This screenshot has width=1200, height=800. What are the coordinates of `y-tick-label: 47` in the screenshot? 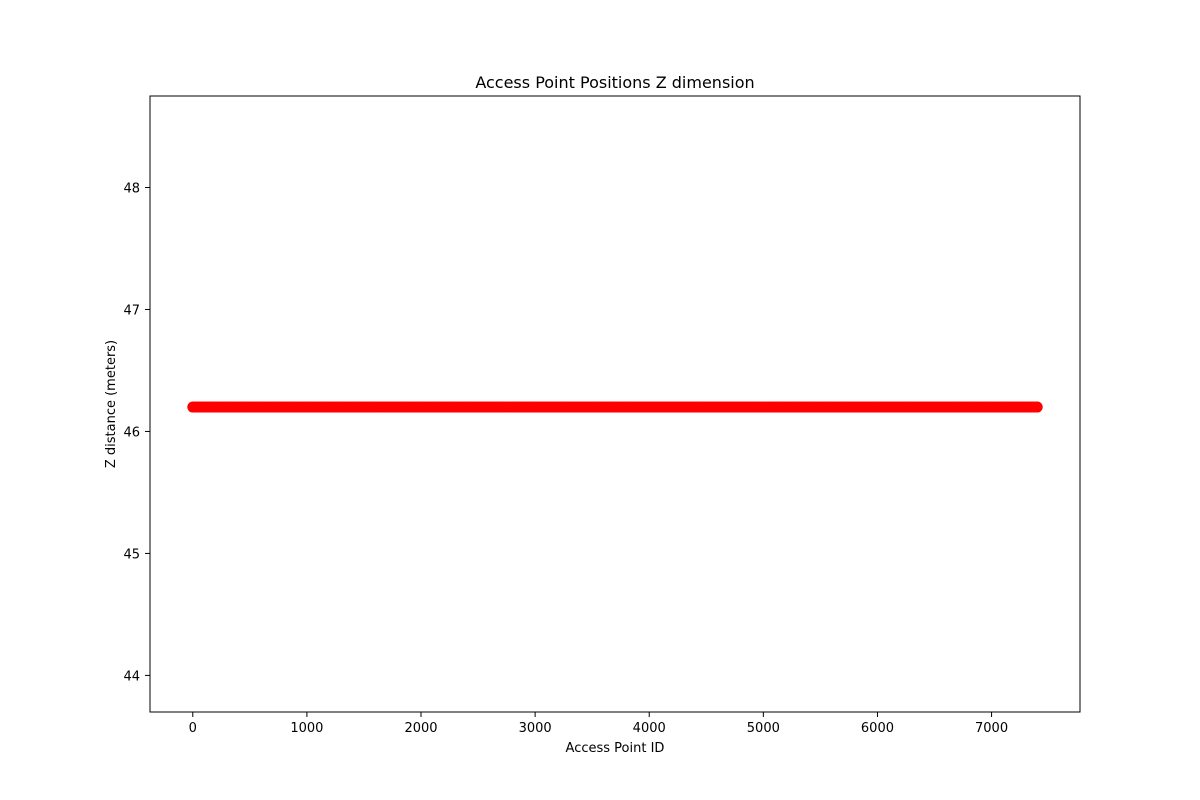 It's located at (131, 310).